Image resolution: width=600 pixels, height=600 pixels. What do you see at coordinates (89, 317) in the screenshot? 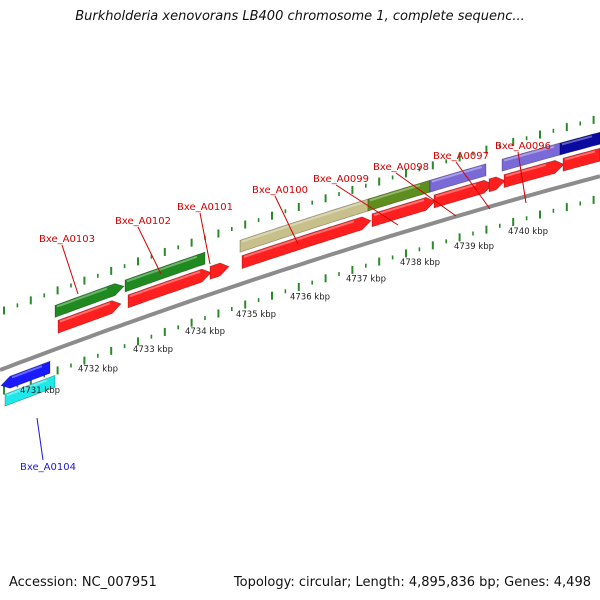
I see `cds-bxe-a0103` at bounding box center [89, 317].